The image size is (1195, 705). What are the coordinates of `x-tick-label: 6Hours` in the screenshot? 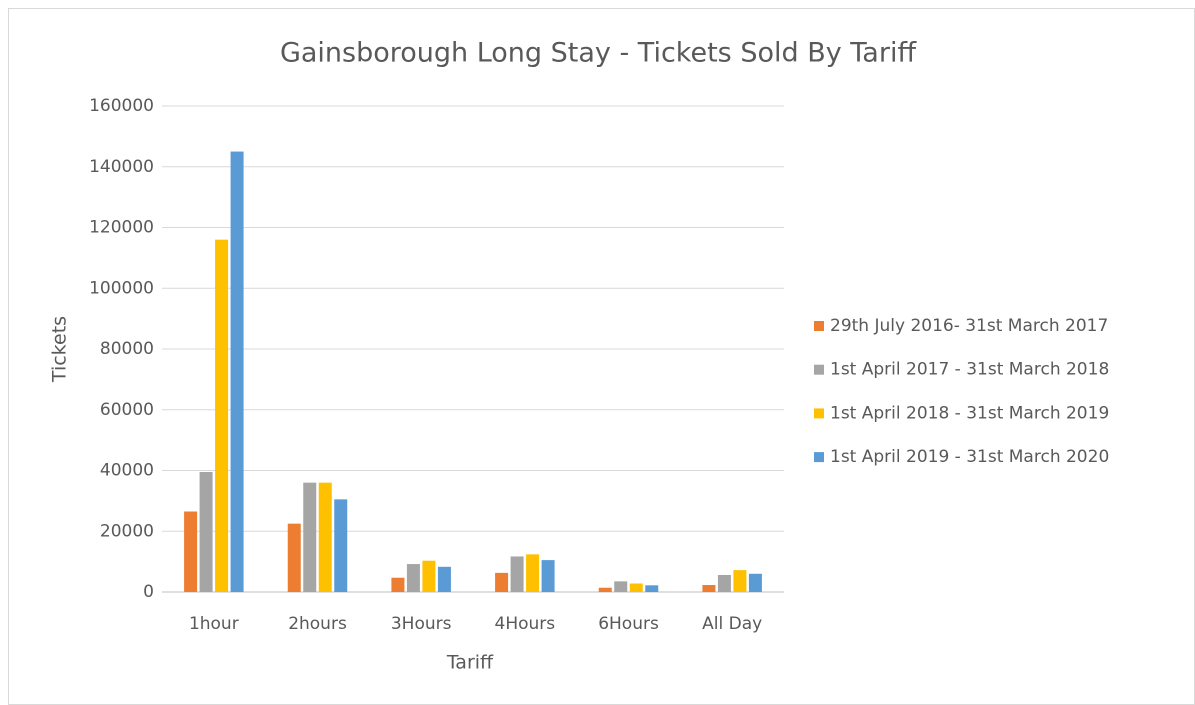 It's located at (628, 624).